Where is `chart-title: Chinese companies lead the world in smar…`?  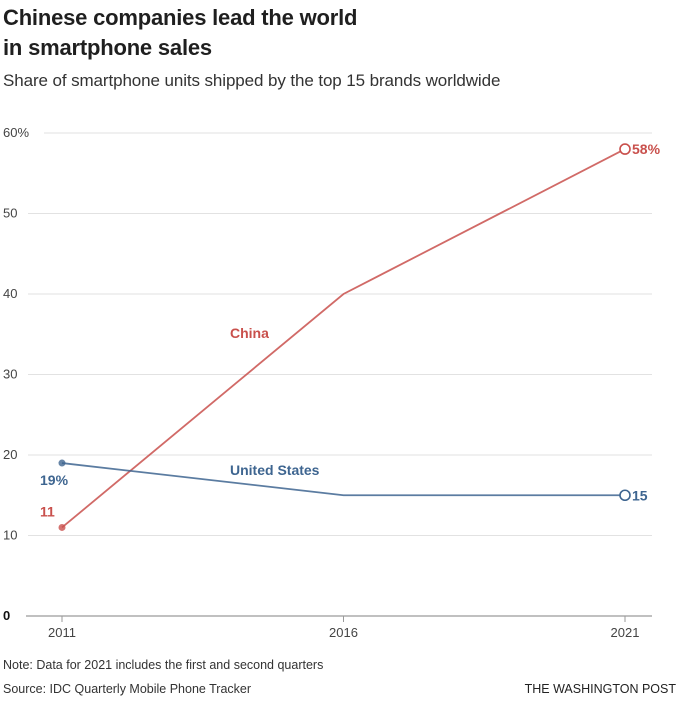
chart-title: Chinese companies lead the world in smar… is located at coordinates (180, 33).